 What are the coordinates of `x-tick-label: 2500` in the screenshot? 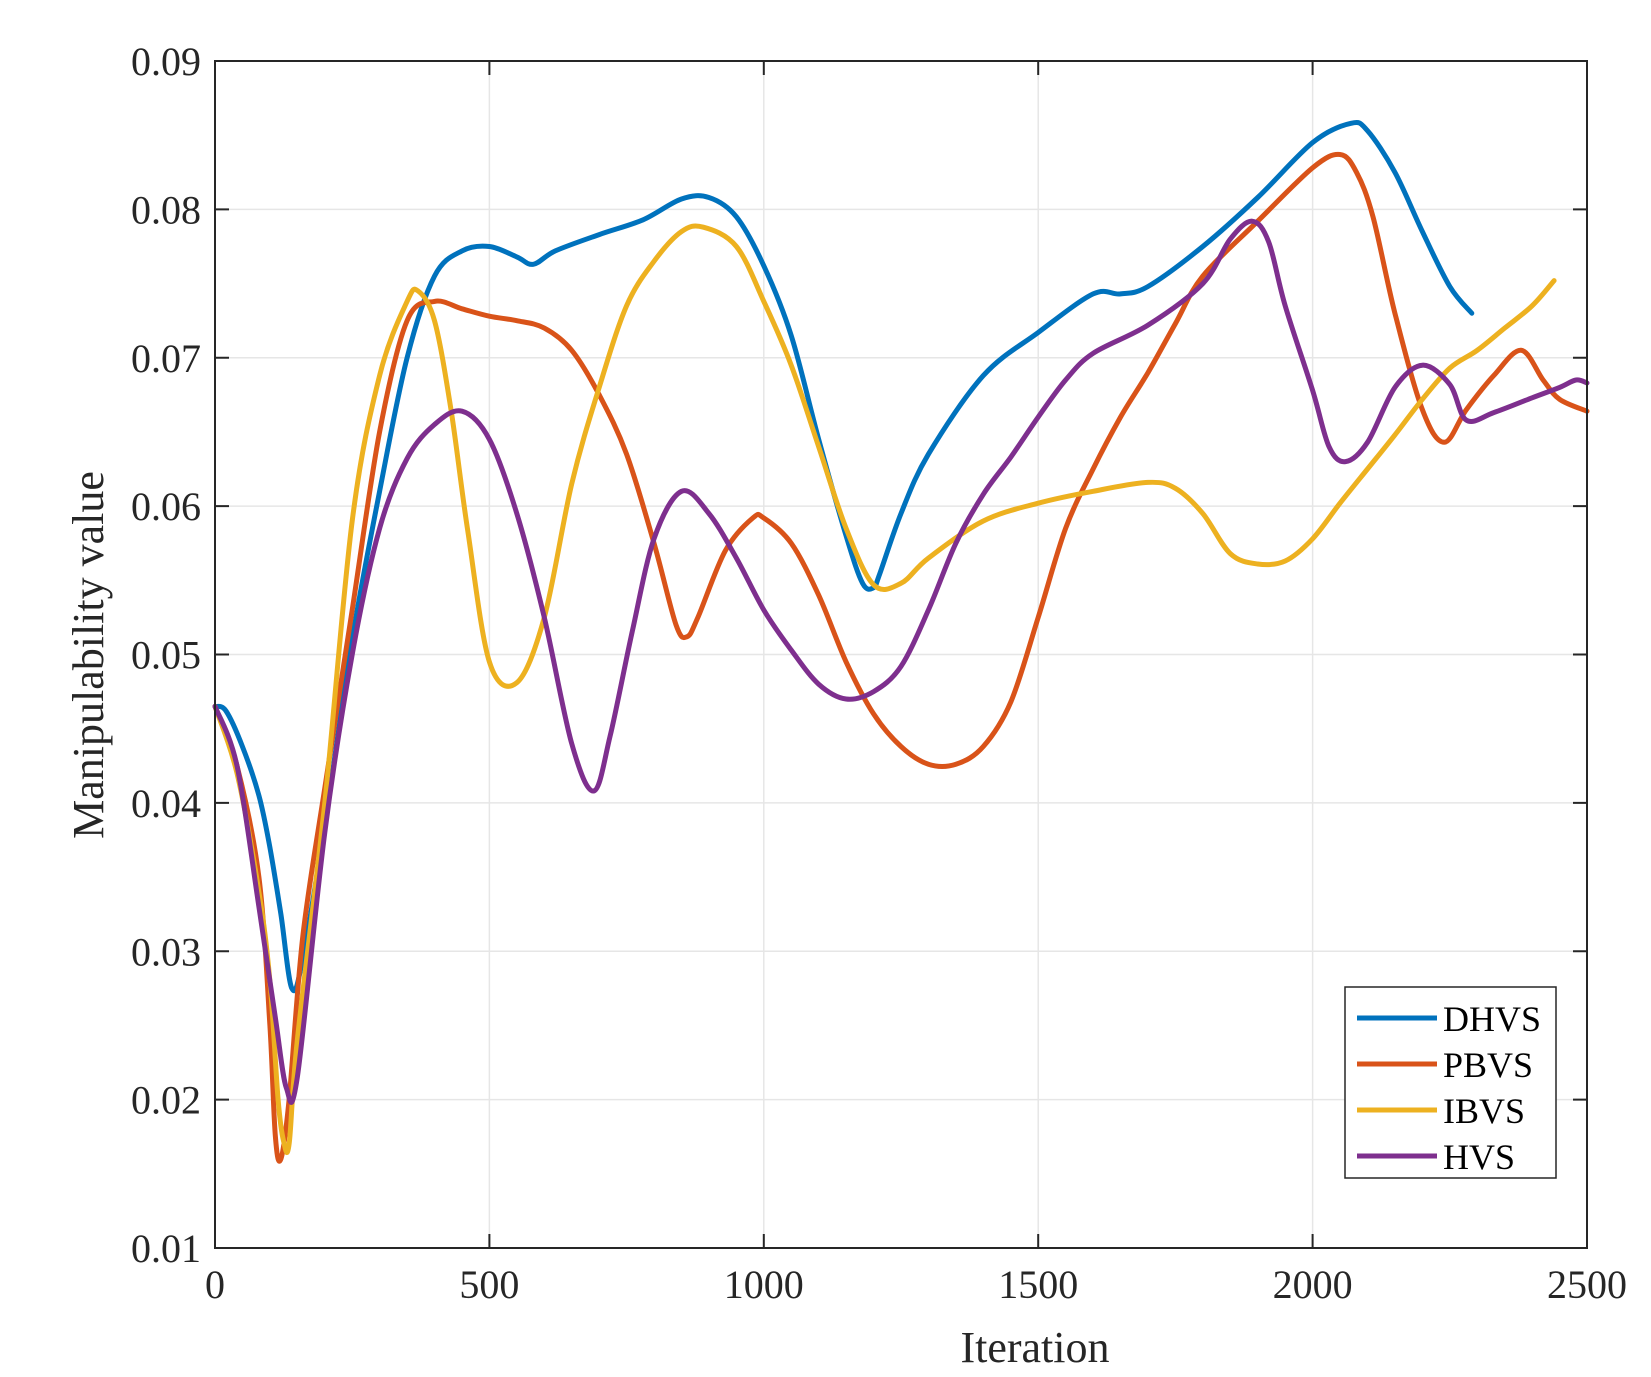 It's located at (1587, 1284).